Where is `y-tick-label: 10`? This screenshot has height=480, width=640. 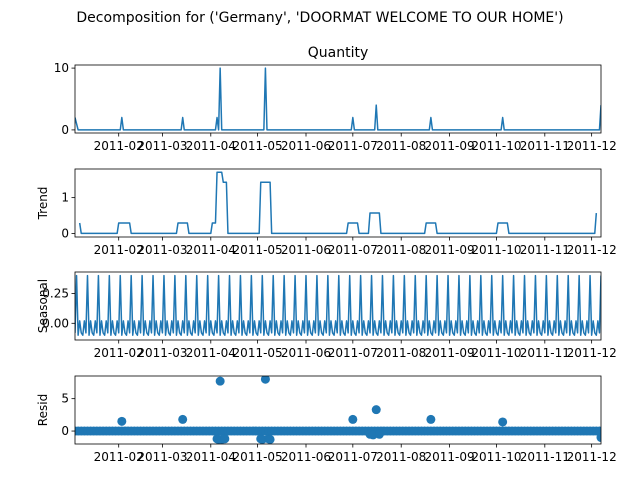 y-tick-label: 10 is located at coordinates (61, 68).